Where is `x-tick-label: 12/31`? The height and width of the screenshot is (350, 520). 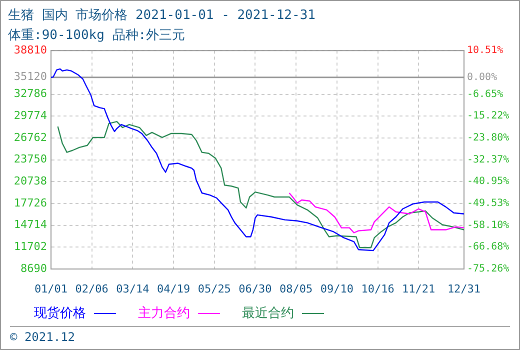 x-tick-label: 12/31 is located at coordinates (464, 289).